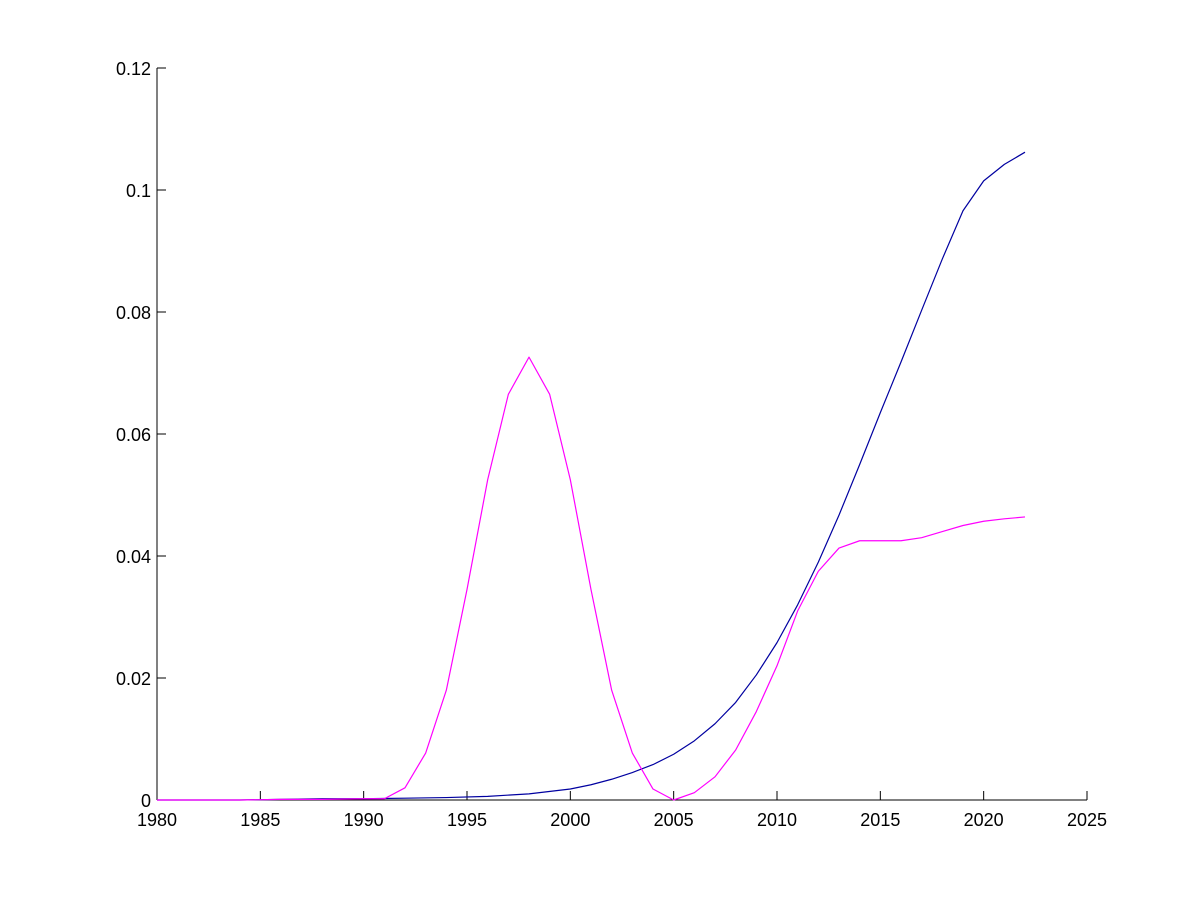  I want to click on x-tick-label: 2025, so click(1087, 820).